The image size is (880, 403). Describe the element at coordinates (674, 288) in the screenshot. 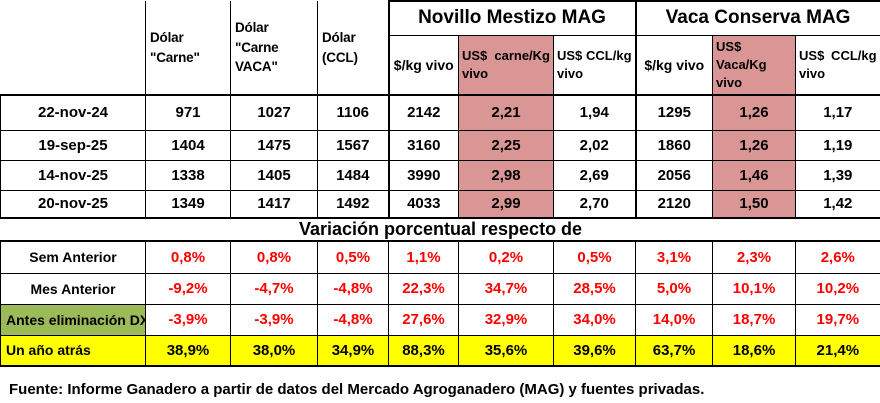

I see `pct-cell: 5,0%` at that location.